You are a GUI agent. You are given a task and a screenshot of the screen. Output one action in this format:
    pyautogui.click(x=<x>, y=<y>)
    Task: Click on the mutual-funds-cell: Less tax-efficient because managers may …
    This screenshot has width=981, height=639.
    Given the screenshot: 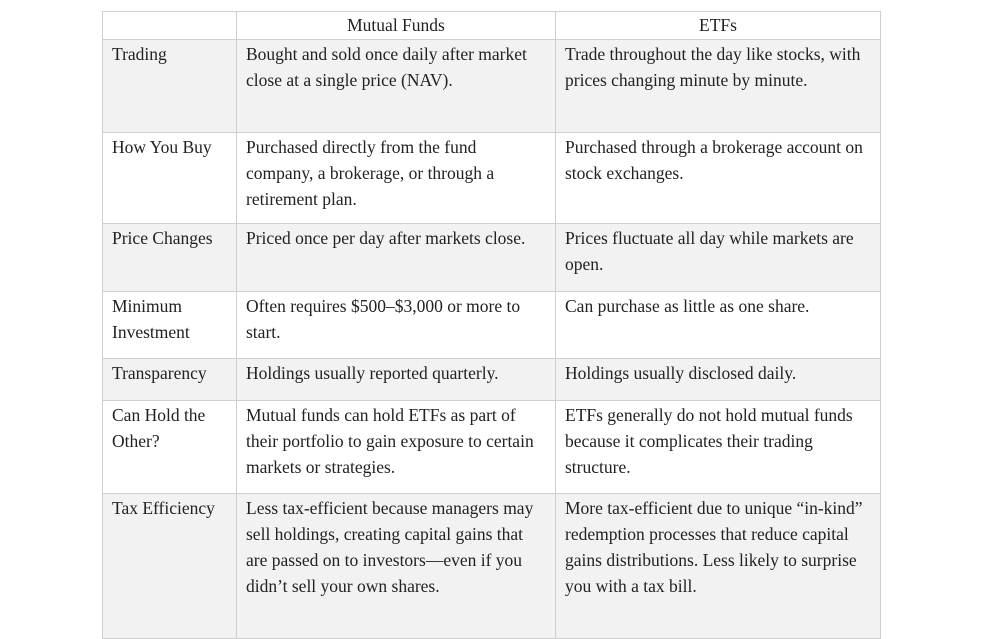 What is the action you would take?
    pyautogui.click(x=396, y=566)
    